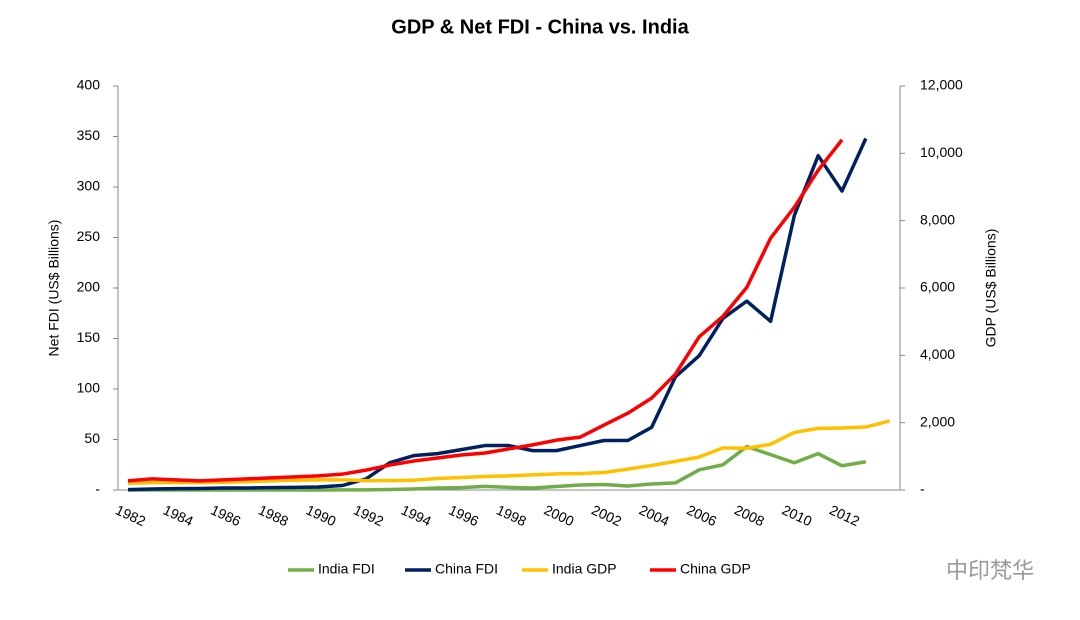 This screenshot has width=1080, height=620. What do you see at coordinates (941, 152) in the screenshot?
I see `y2-tick-label: 10,000` at bounding box center [941, 152].